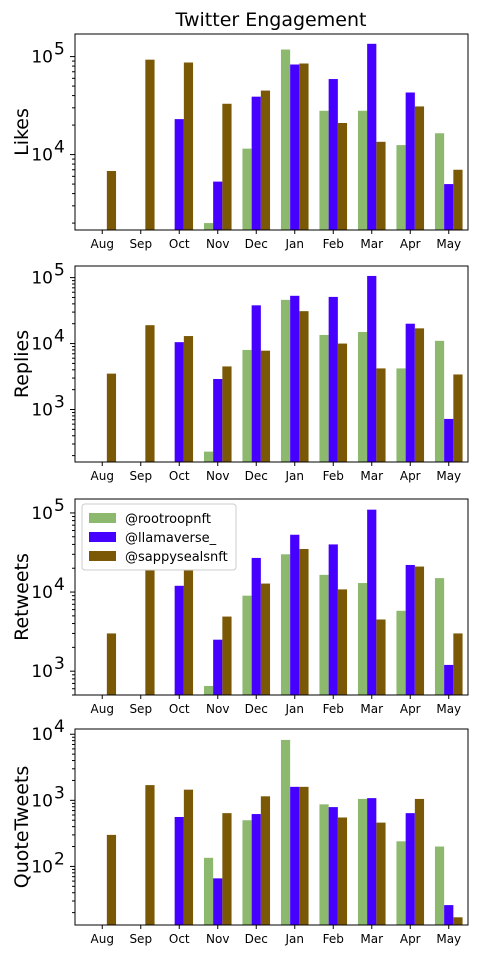 This screenshot has height=960, width=480. Describe the element at coordinates (295, 476) in the screenshot. I see `x-tick-label: Jan` at that location.